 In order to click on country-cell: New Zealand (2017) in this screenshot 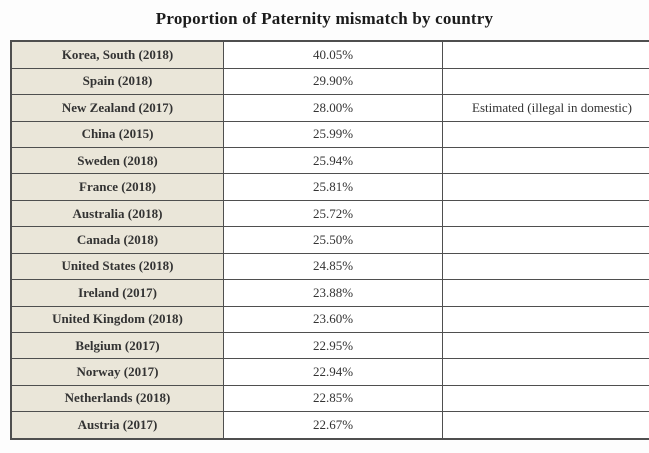, I will do `click(117, 108)`.